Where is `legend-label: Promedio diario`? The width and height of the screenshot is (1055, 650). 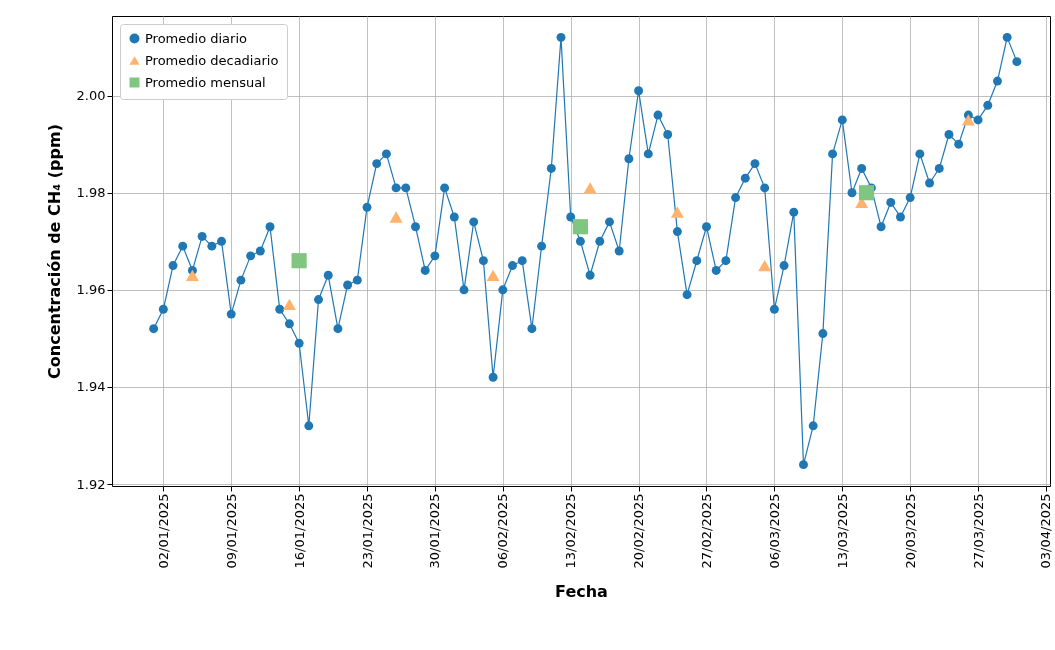
legend-label: Promedio diario is located at coordinates (196, 38).